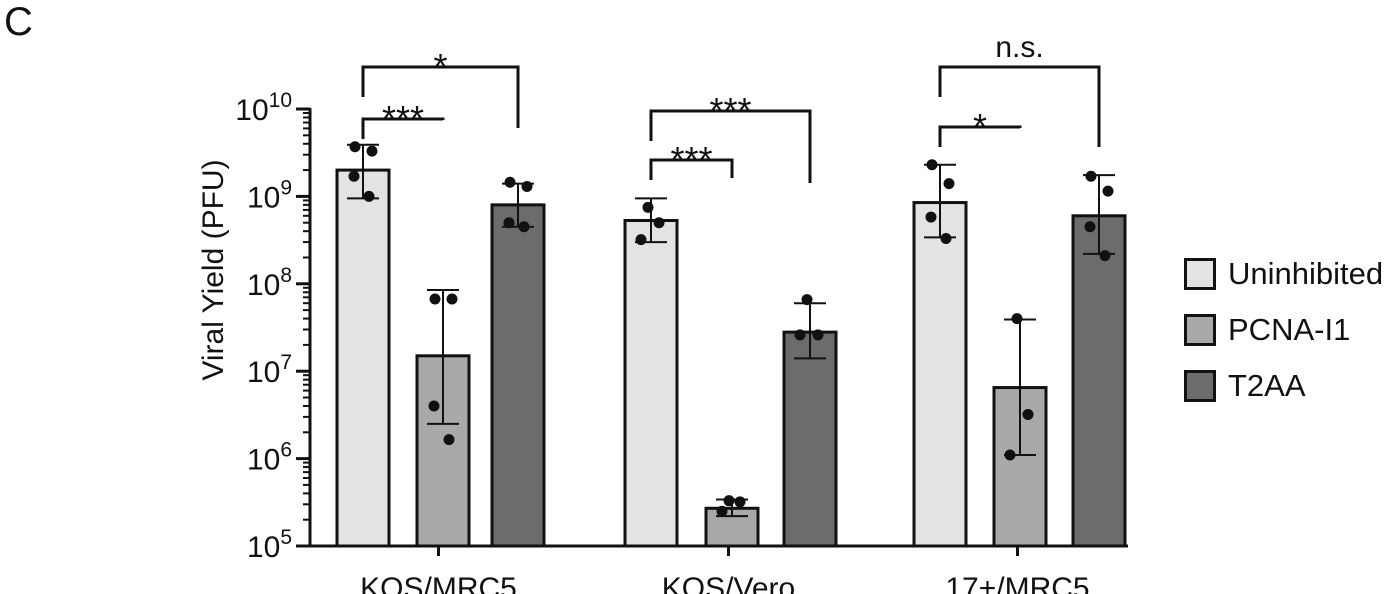  I want to click on x-tick-label: KOS/Vero, so click(728, 583).